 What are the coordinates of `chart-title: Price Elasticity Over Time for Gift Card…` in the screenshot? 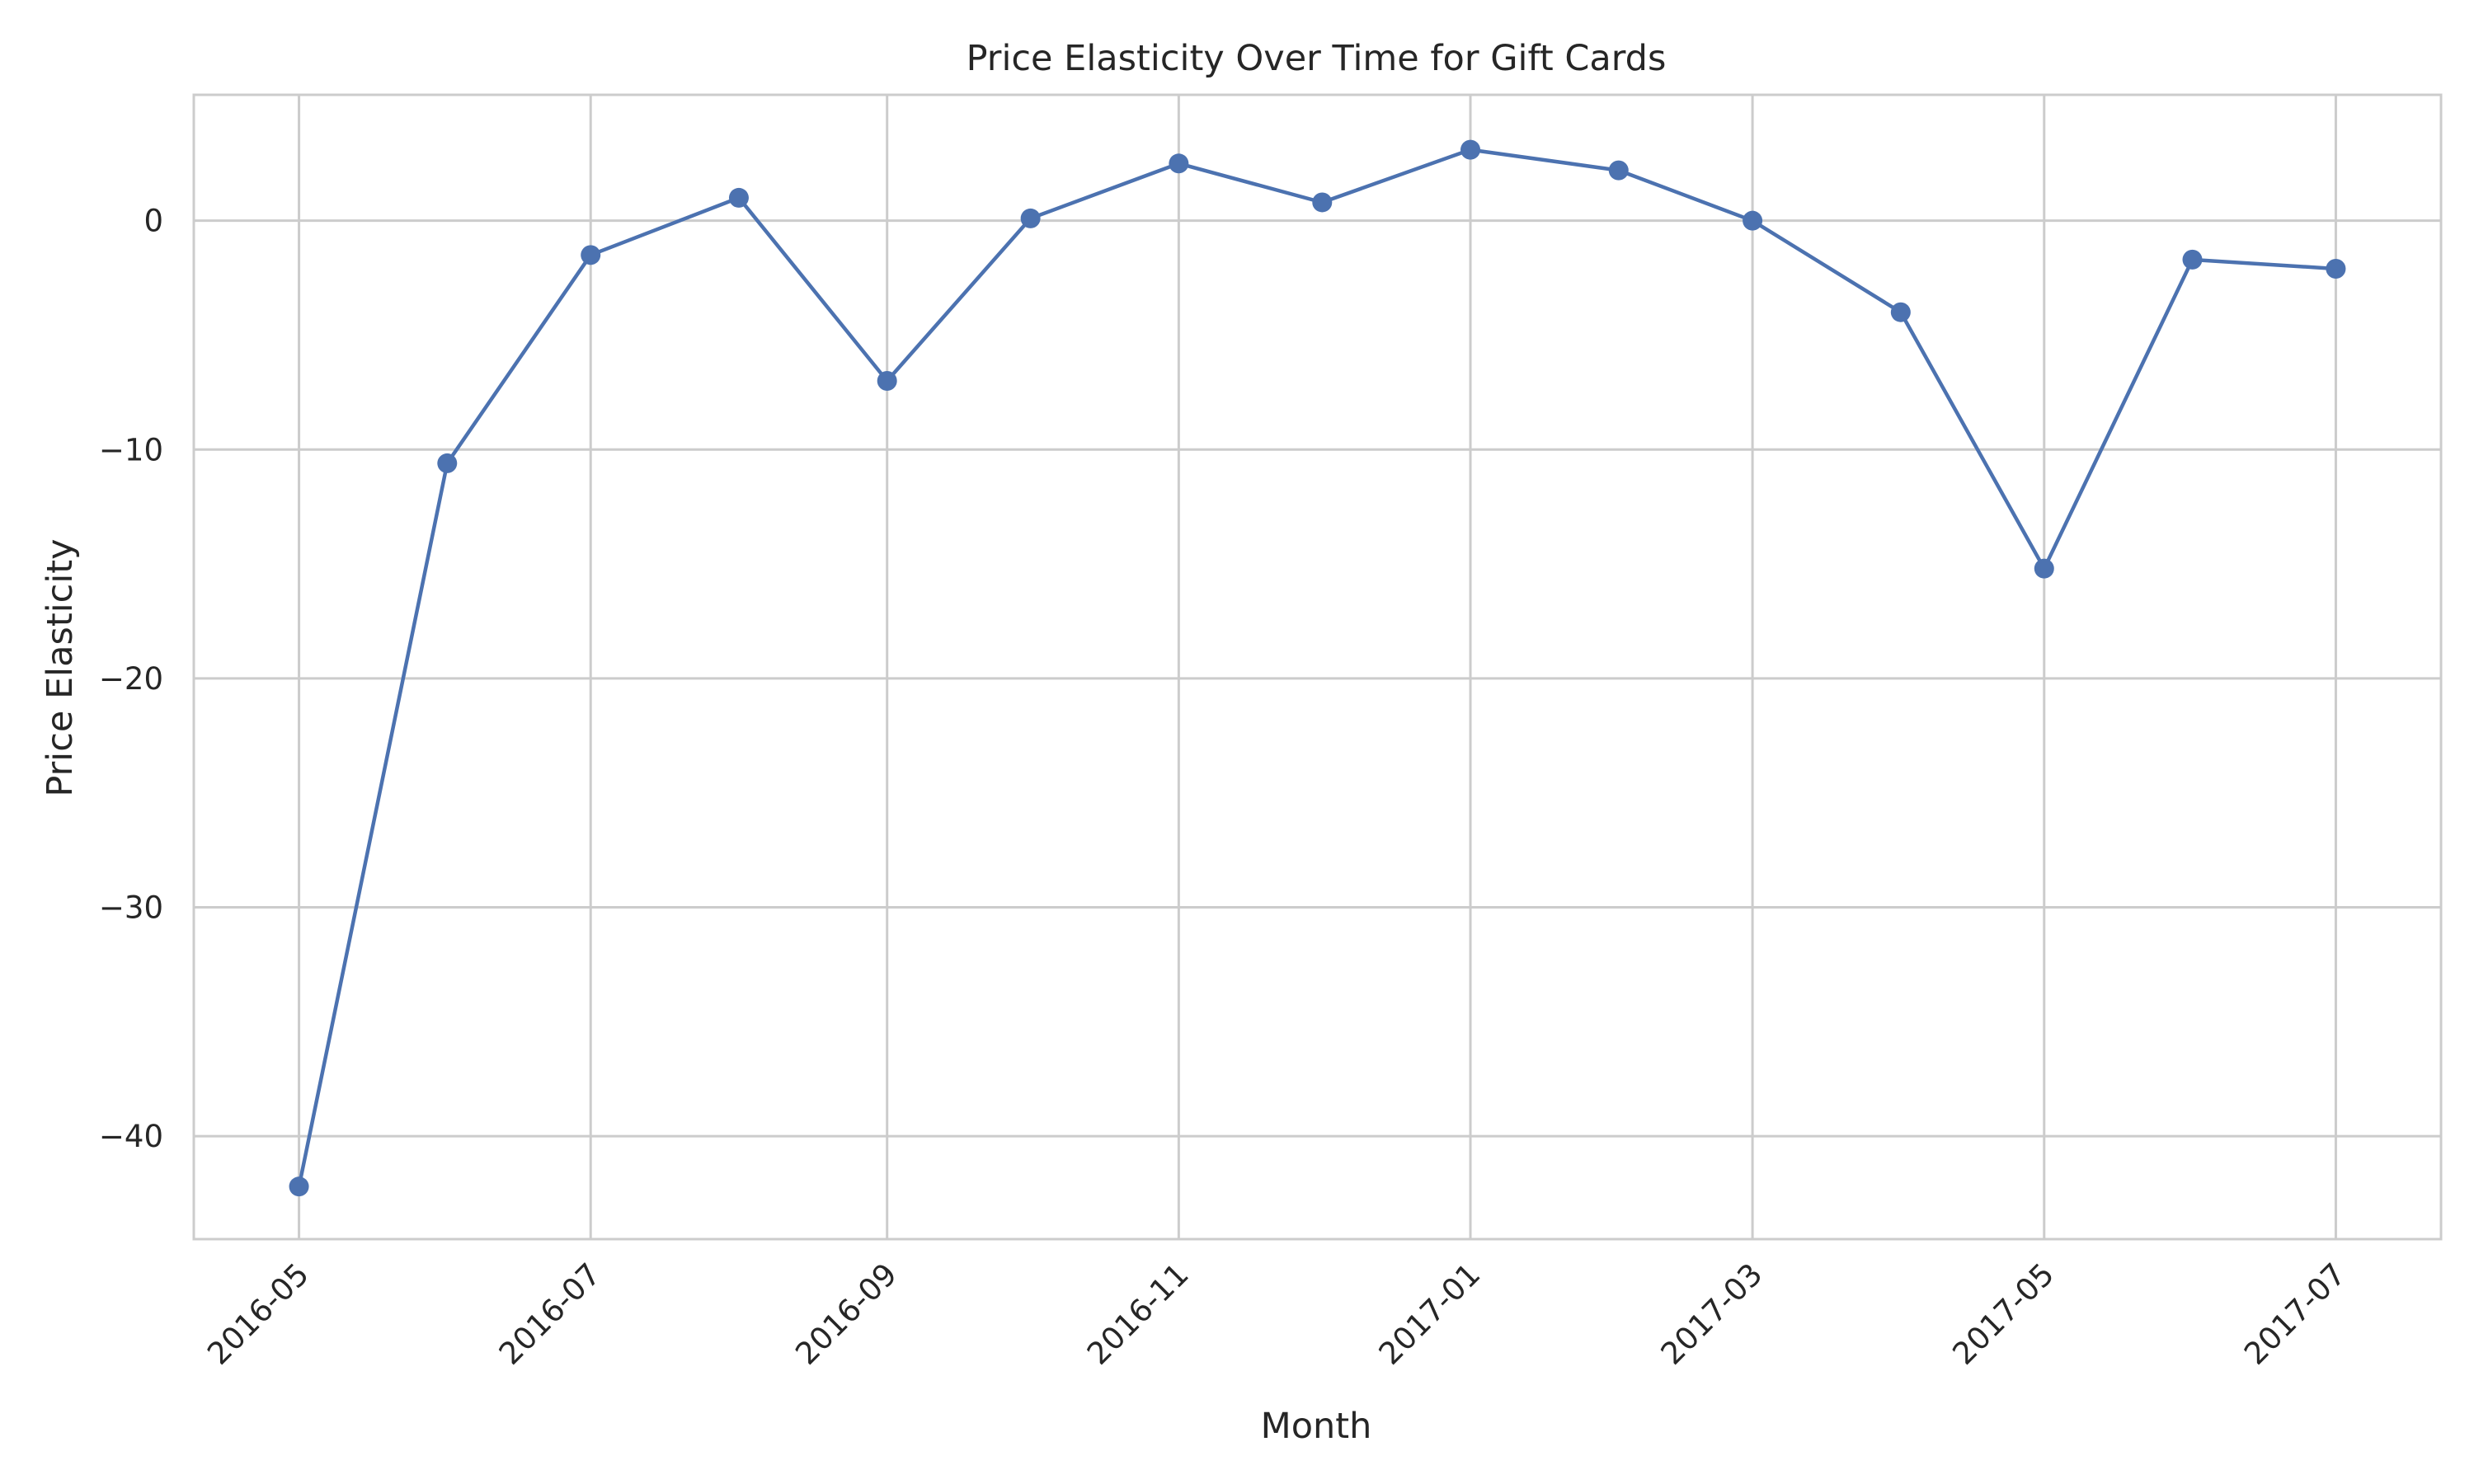 It's located at (1317, 58).